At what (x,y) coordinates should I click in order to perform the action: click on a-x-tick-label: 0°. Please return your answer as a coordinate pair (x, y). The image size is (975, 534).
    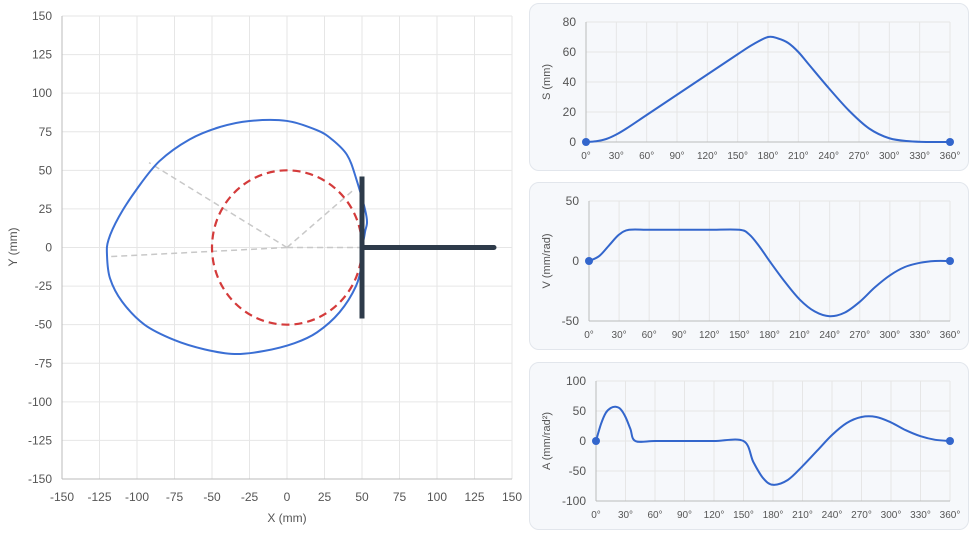
    Looking at the image, I should click on (596, 515).